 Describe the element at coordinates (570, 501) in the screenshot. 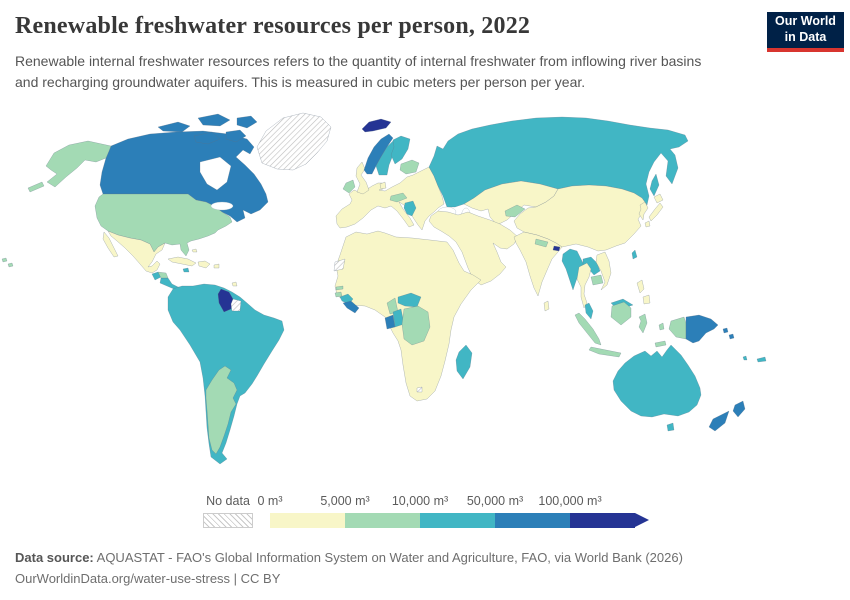

I see `legend-tick-4: 100,000 m³` at that location.